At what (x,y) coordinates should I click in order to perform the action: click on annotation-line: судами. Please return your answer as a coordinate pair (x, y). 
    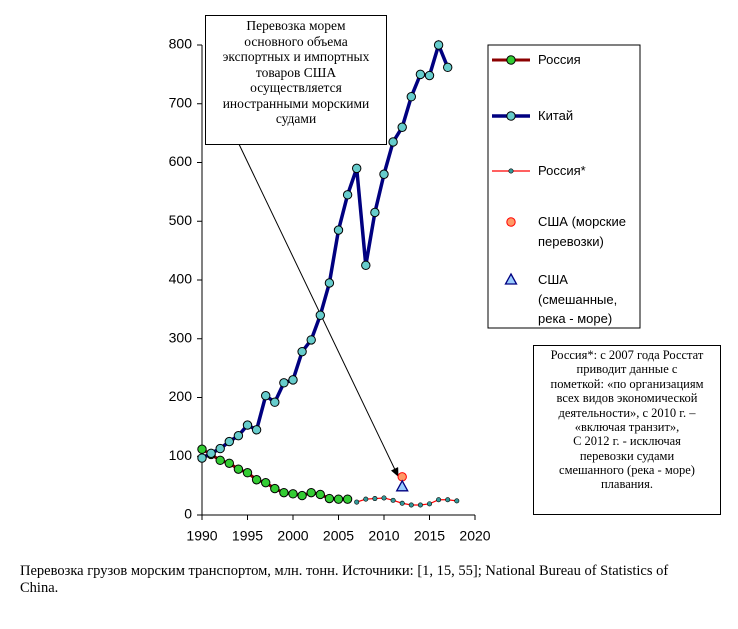
    Looking at the image, I should click on (296, 119).